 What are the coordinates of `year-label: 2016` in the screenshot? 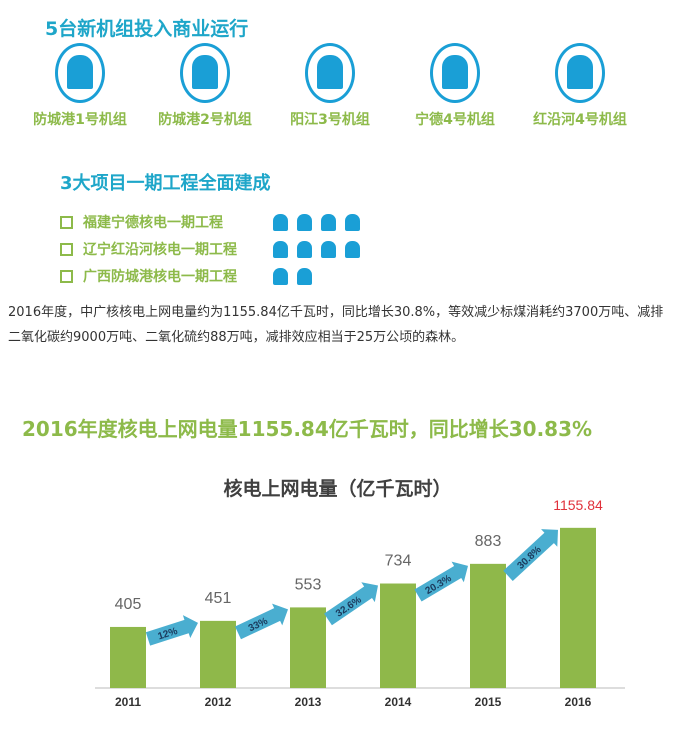 It's located at (578, 702).